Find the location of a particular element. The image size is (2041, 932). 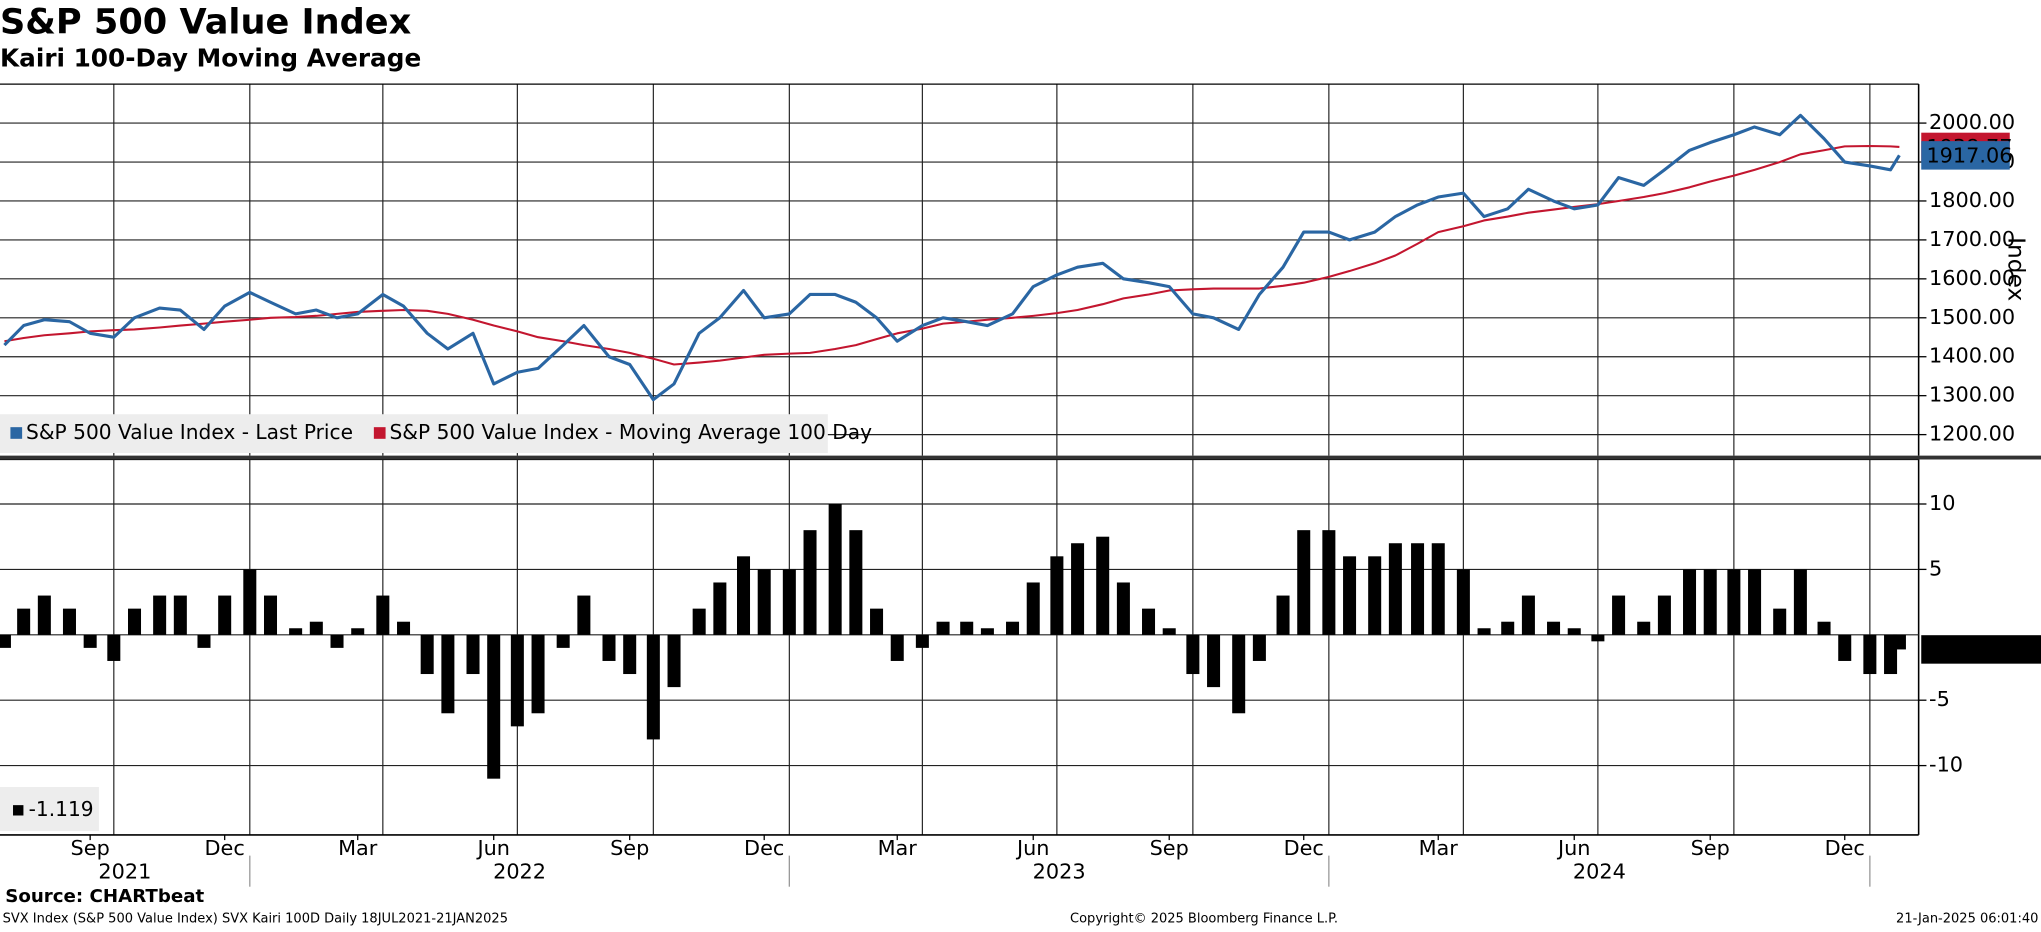

chart-title: S&P 500 Value Index is located at coordinates (206, 21).